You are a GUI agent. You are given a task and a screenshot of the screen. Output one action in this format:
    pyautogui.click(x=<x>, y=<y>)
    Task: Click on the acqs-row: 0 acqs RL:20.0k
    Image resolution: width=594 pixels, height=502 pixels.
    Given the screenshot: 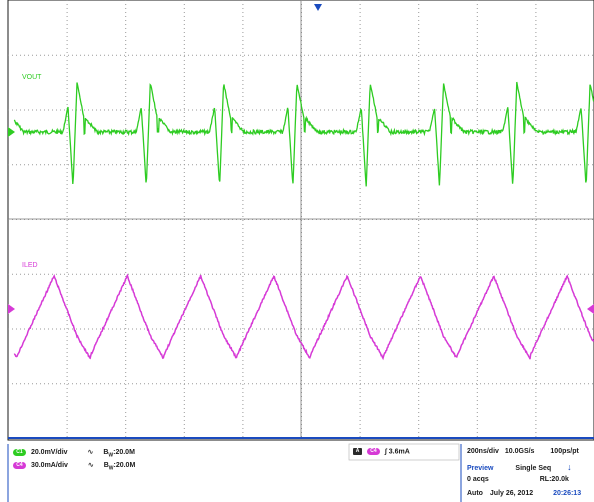 What is the action you would take?
    pyautogui.click(x=518, y=479)
    